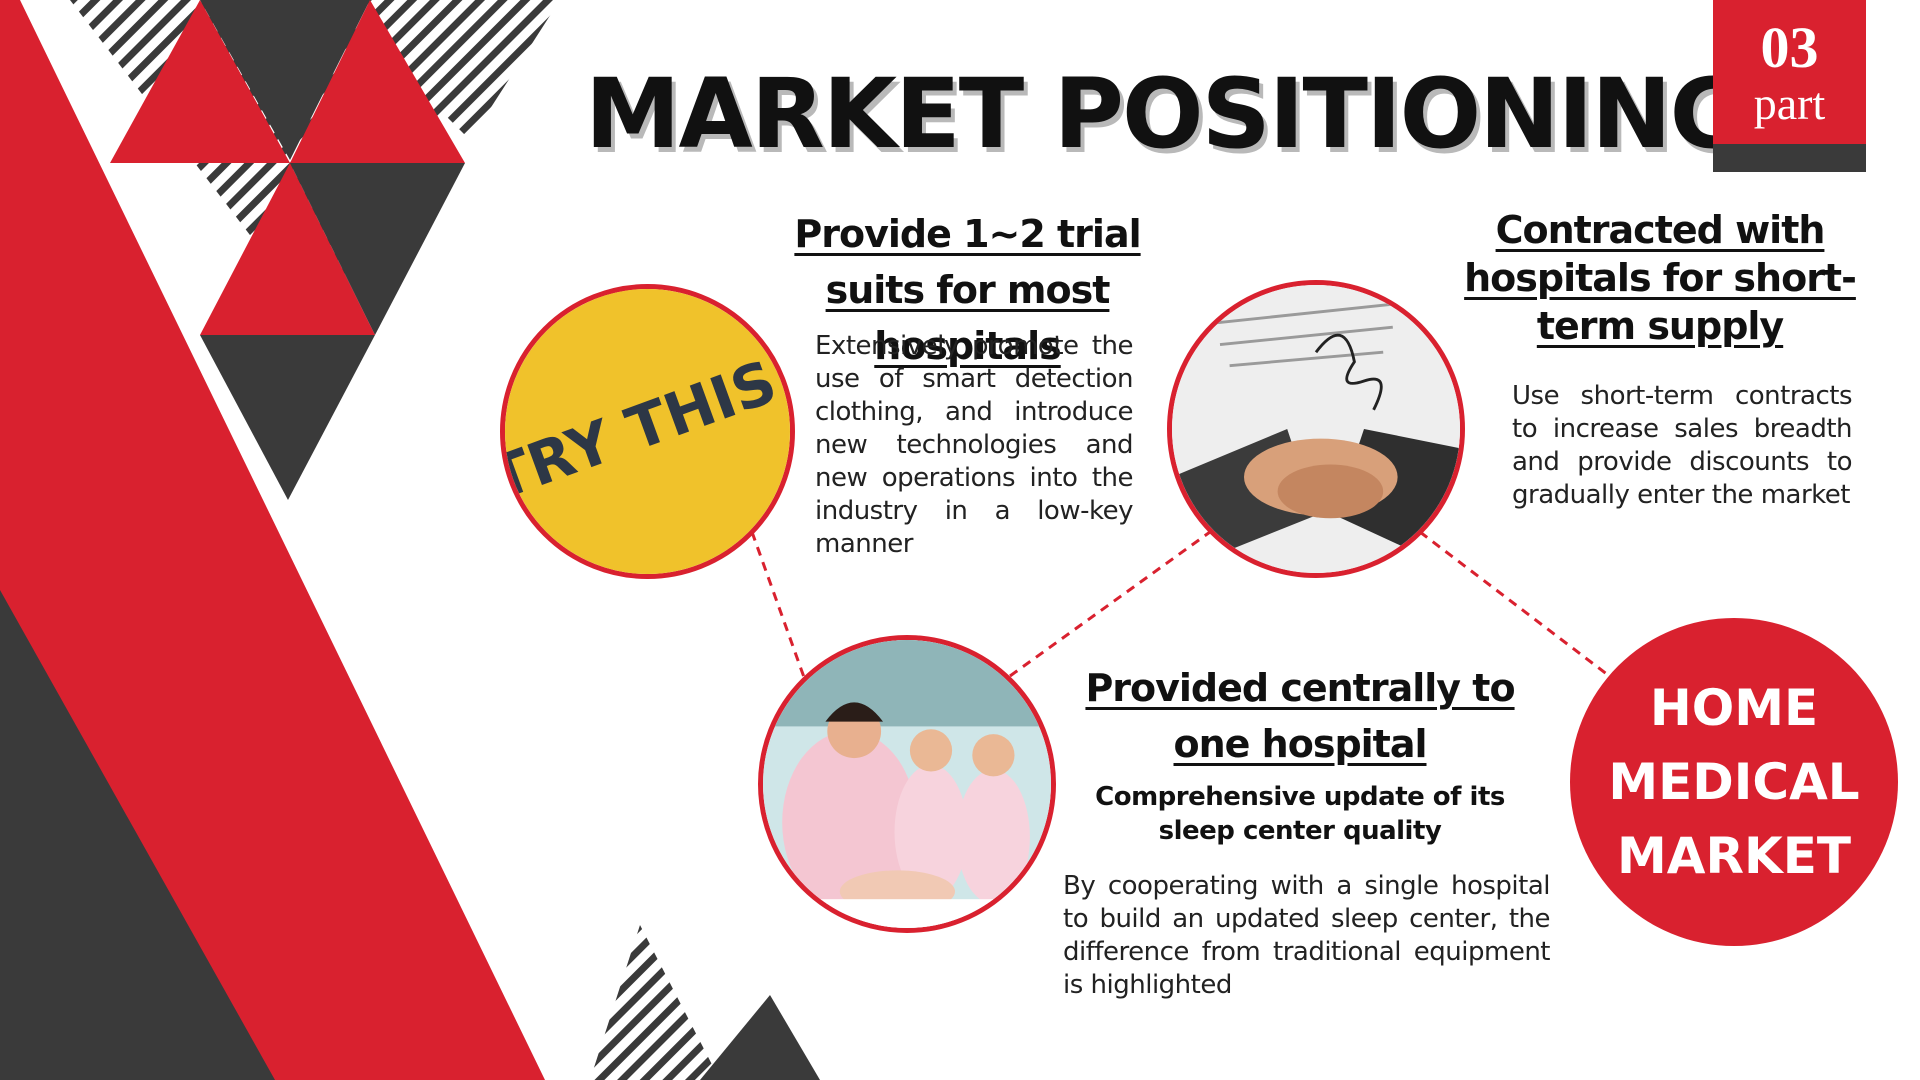  Describe the element at coordinates (1316, 429) in the screenshot. I see `handshake-image` at that location.